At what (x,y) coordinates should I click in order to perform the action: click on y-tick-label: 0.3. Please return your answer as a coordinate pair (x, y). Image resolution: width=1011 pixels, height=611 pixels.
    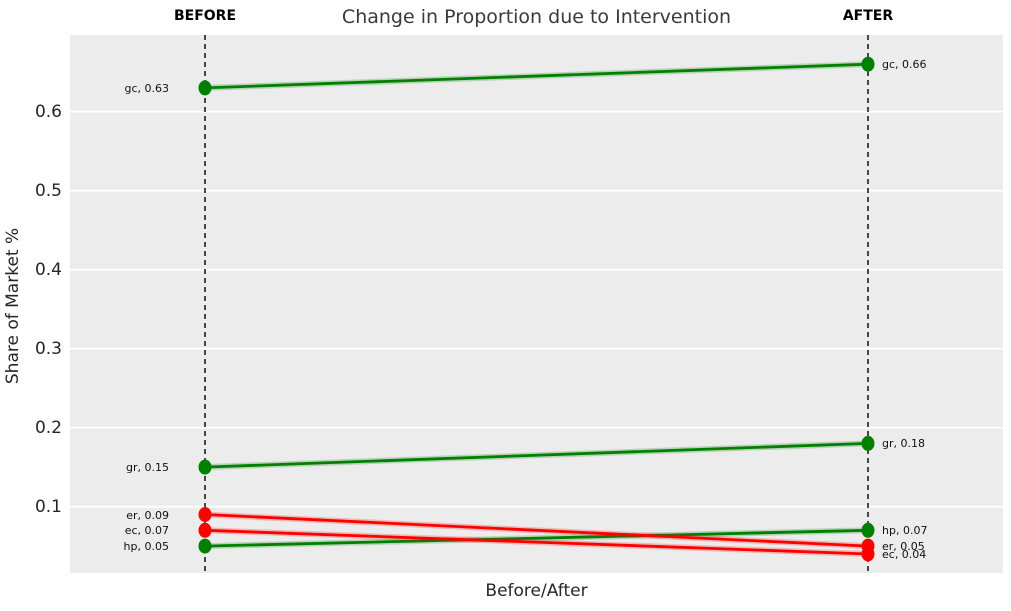
    Looking at the image, I should click on (48, 348).